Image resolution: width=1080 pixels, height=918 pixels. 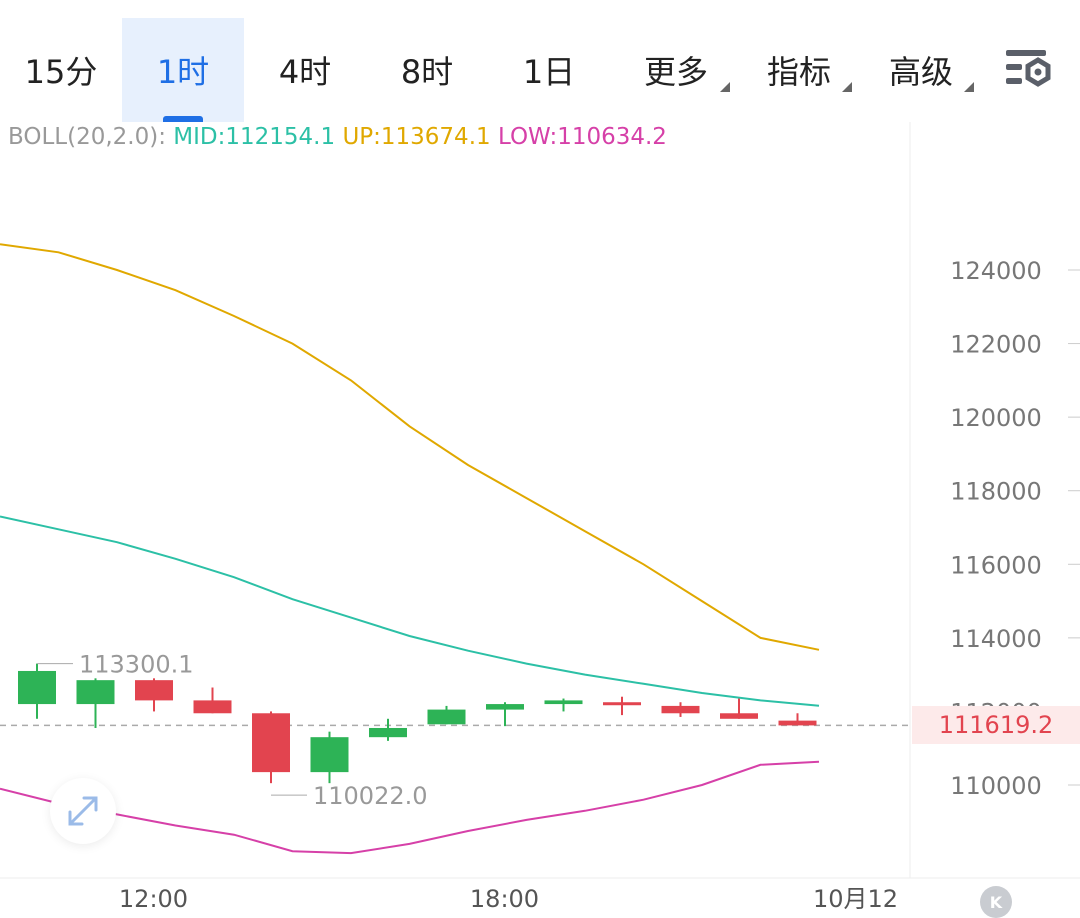 What do you see at coordinates (996, 271) in the screenshot?
I see `y-tick-label: 124000` at bounding box center [996, 271].